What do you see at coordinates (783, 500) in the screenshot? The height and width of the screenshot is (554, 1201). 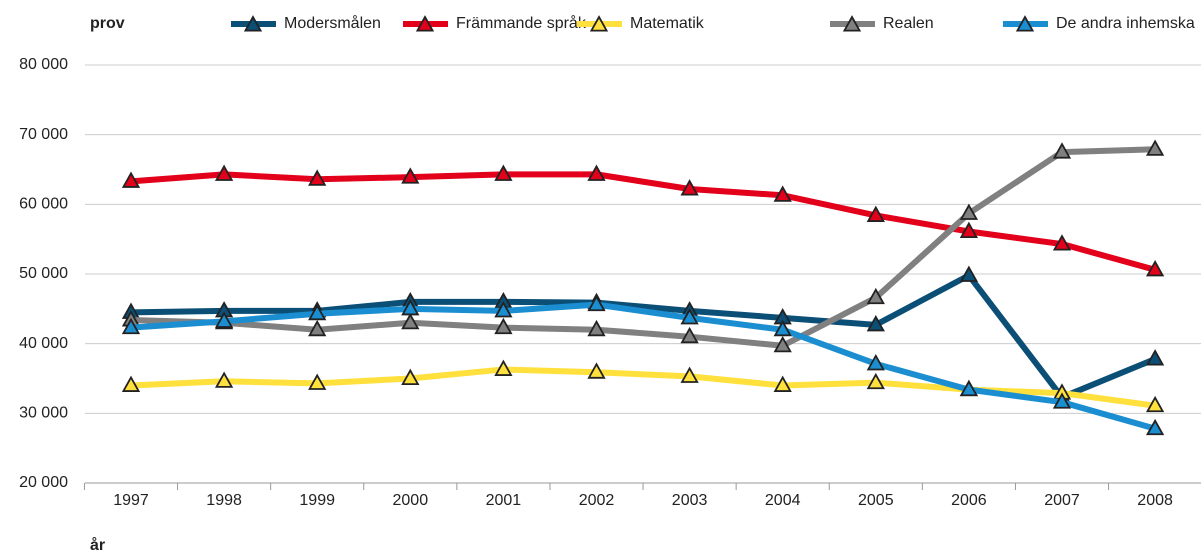 I see `x-tick-label: 2004` at bounding box center [783, 500].